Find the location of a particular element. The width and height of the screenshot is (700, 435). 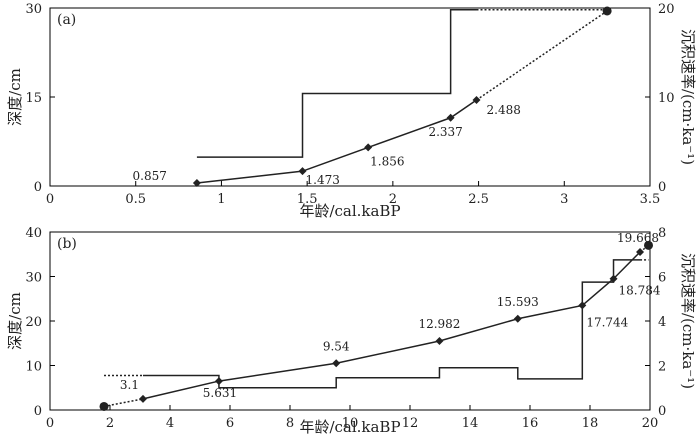

rate-step-line is located at coordinates (336, 83).